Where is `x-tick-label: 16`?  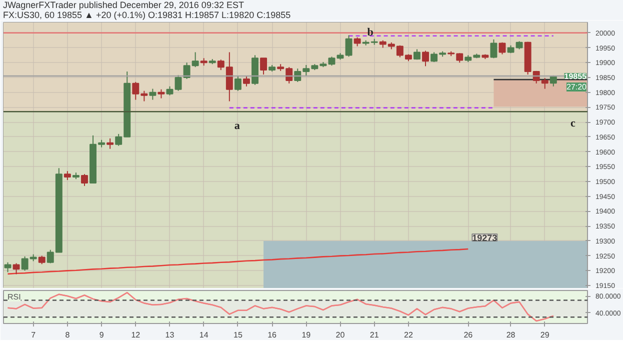
x-tick-label: 16 is located at coordinates (273, 335).